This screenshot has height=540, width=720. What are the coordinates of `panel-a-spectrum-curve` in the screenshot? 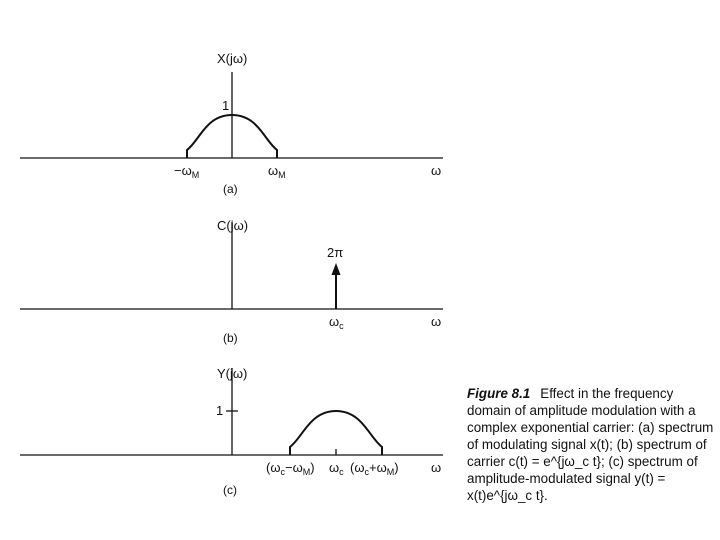 It's located at (232, 135).